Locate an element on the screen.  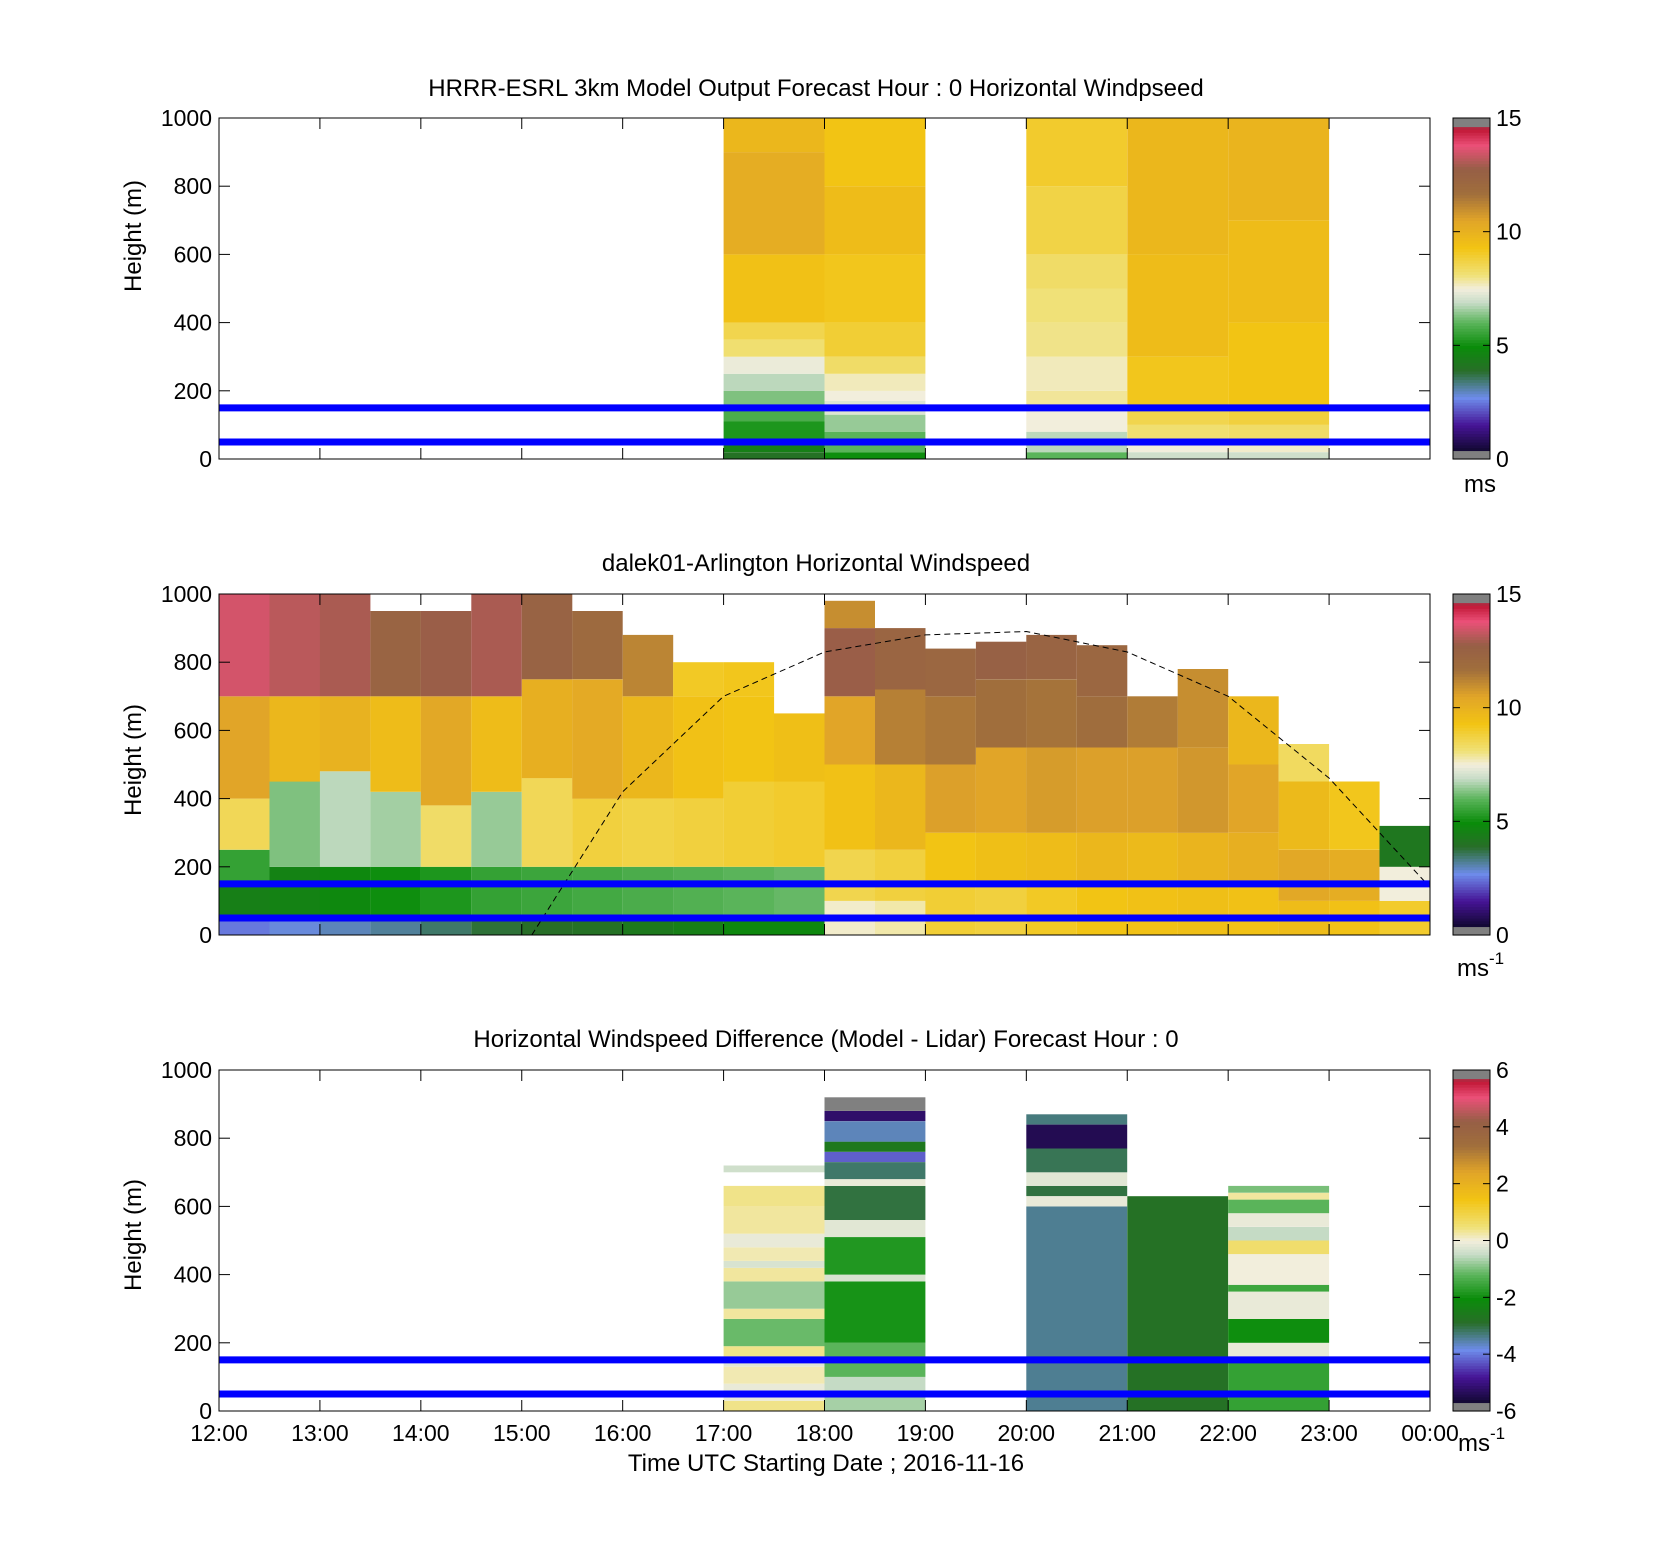
xtick-label: 00:00 is located at coordinates (1430, 1433).